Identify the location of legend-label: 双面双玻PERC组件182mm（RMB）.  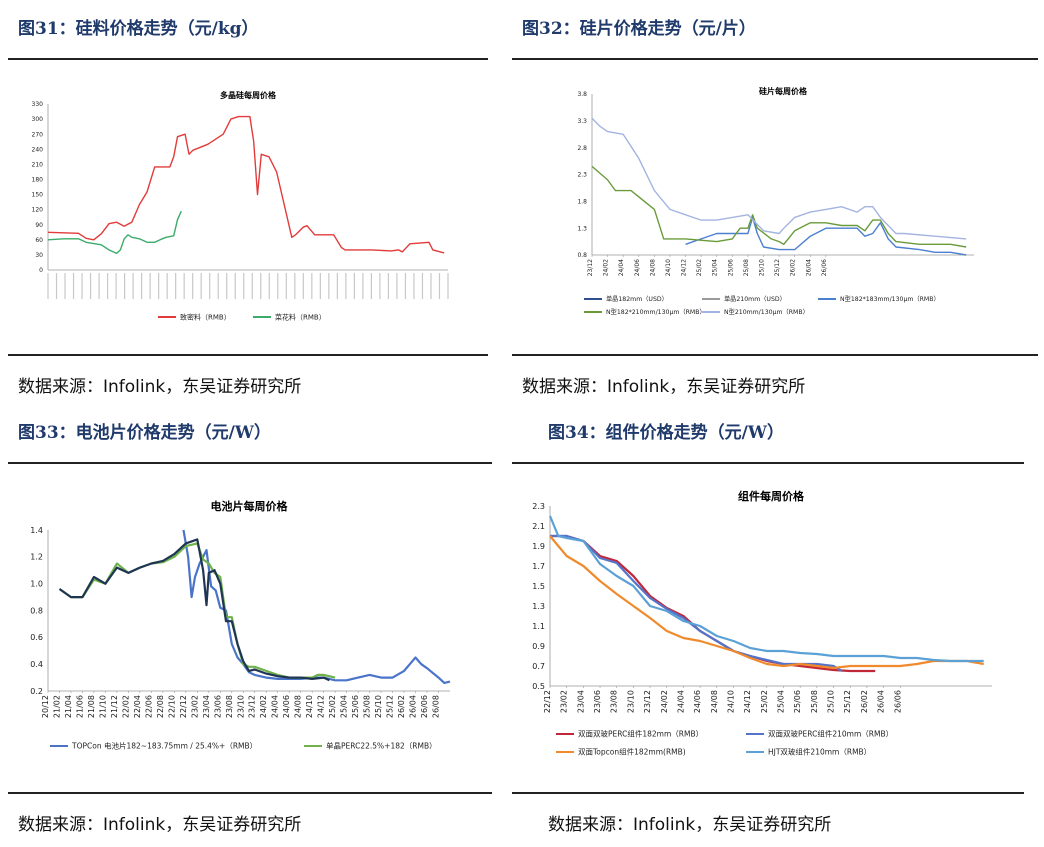
(640, 734).